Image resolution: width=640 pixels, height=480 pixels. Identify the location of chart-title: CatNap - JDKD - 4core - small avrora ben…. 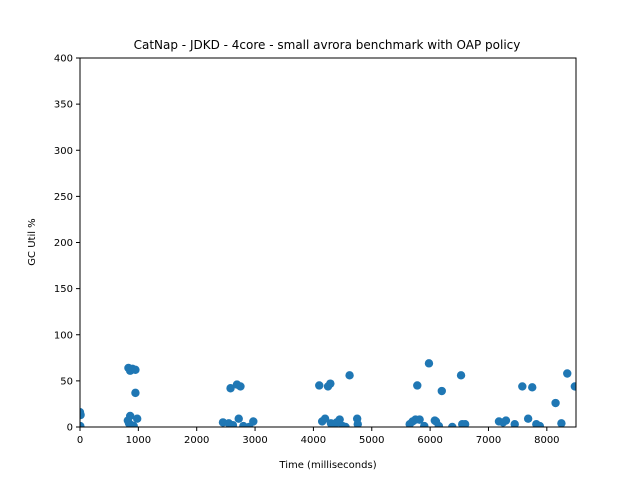
(327, 45).